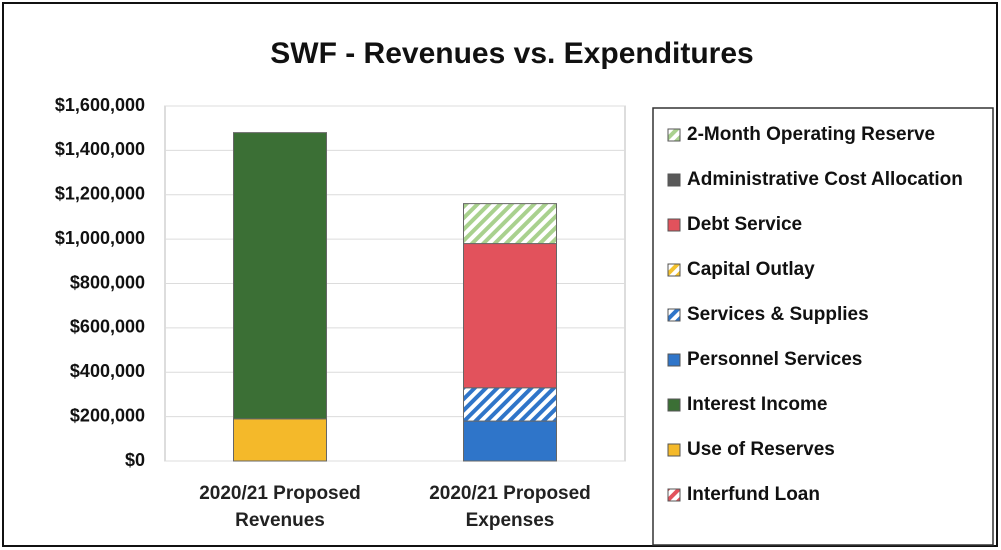  What do you see at coordinates (280, 507) in the screenshot?
I see `x-tick-label: 2020/21 Proposed Revenues` at bounding box center [280, 507].